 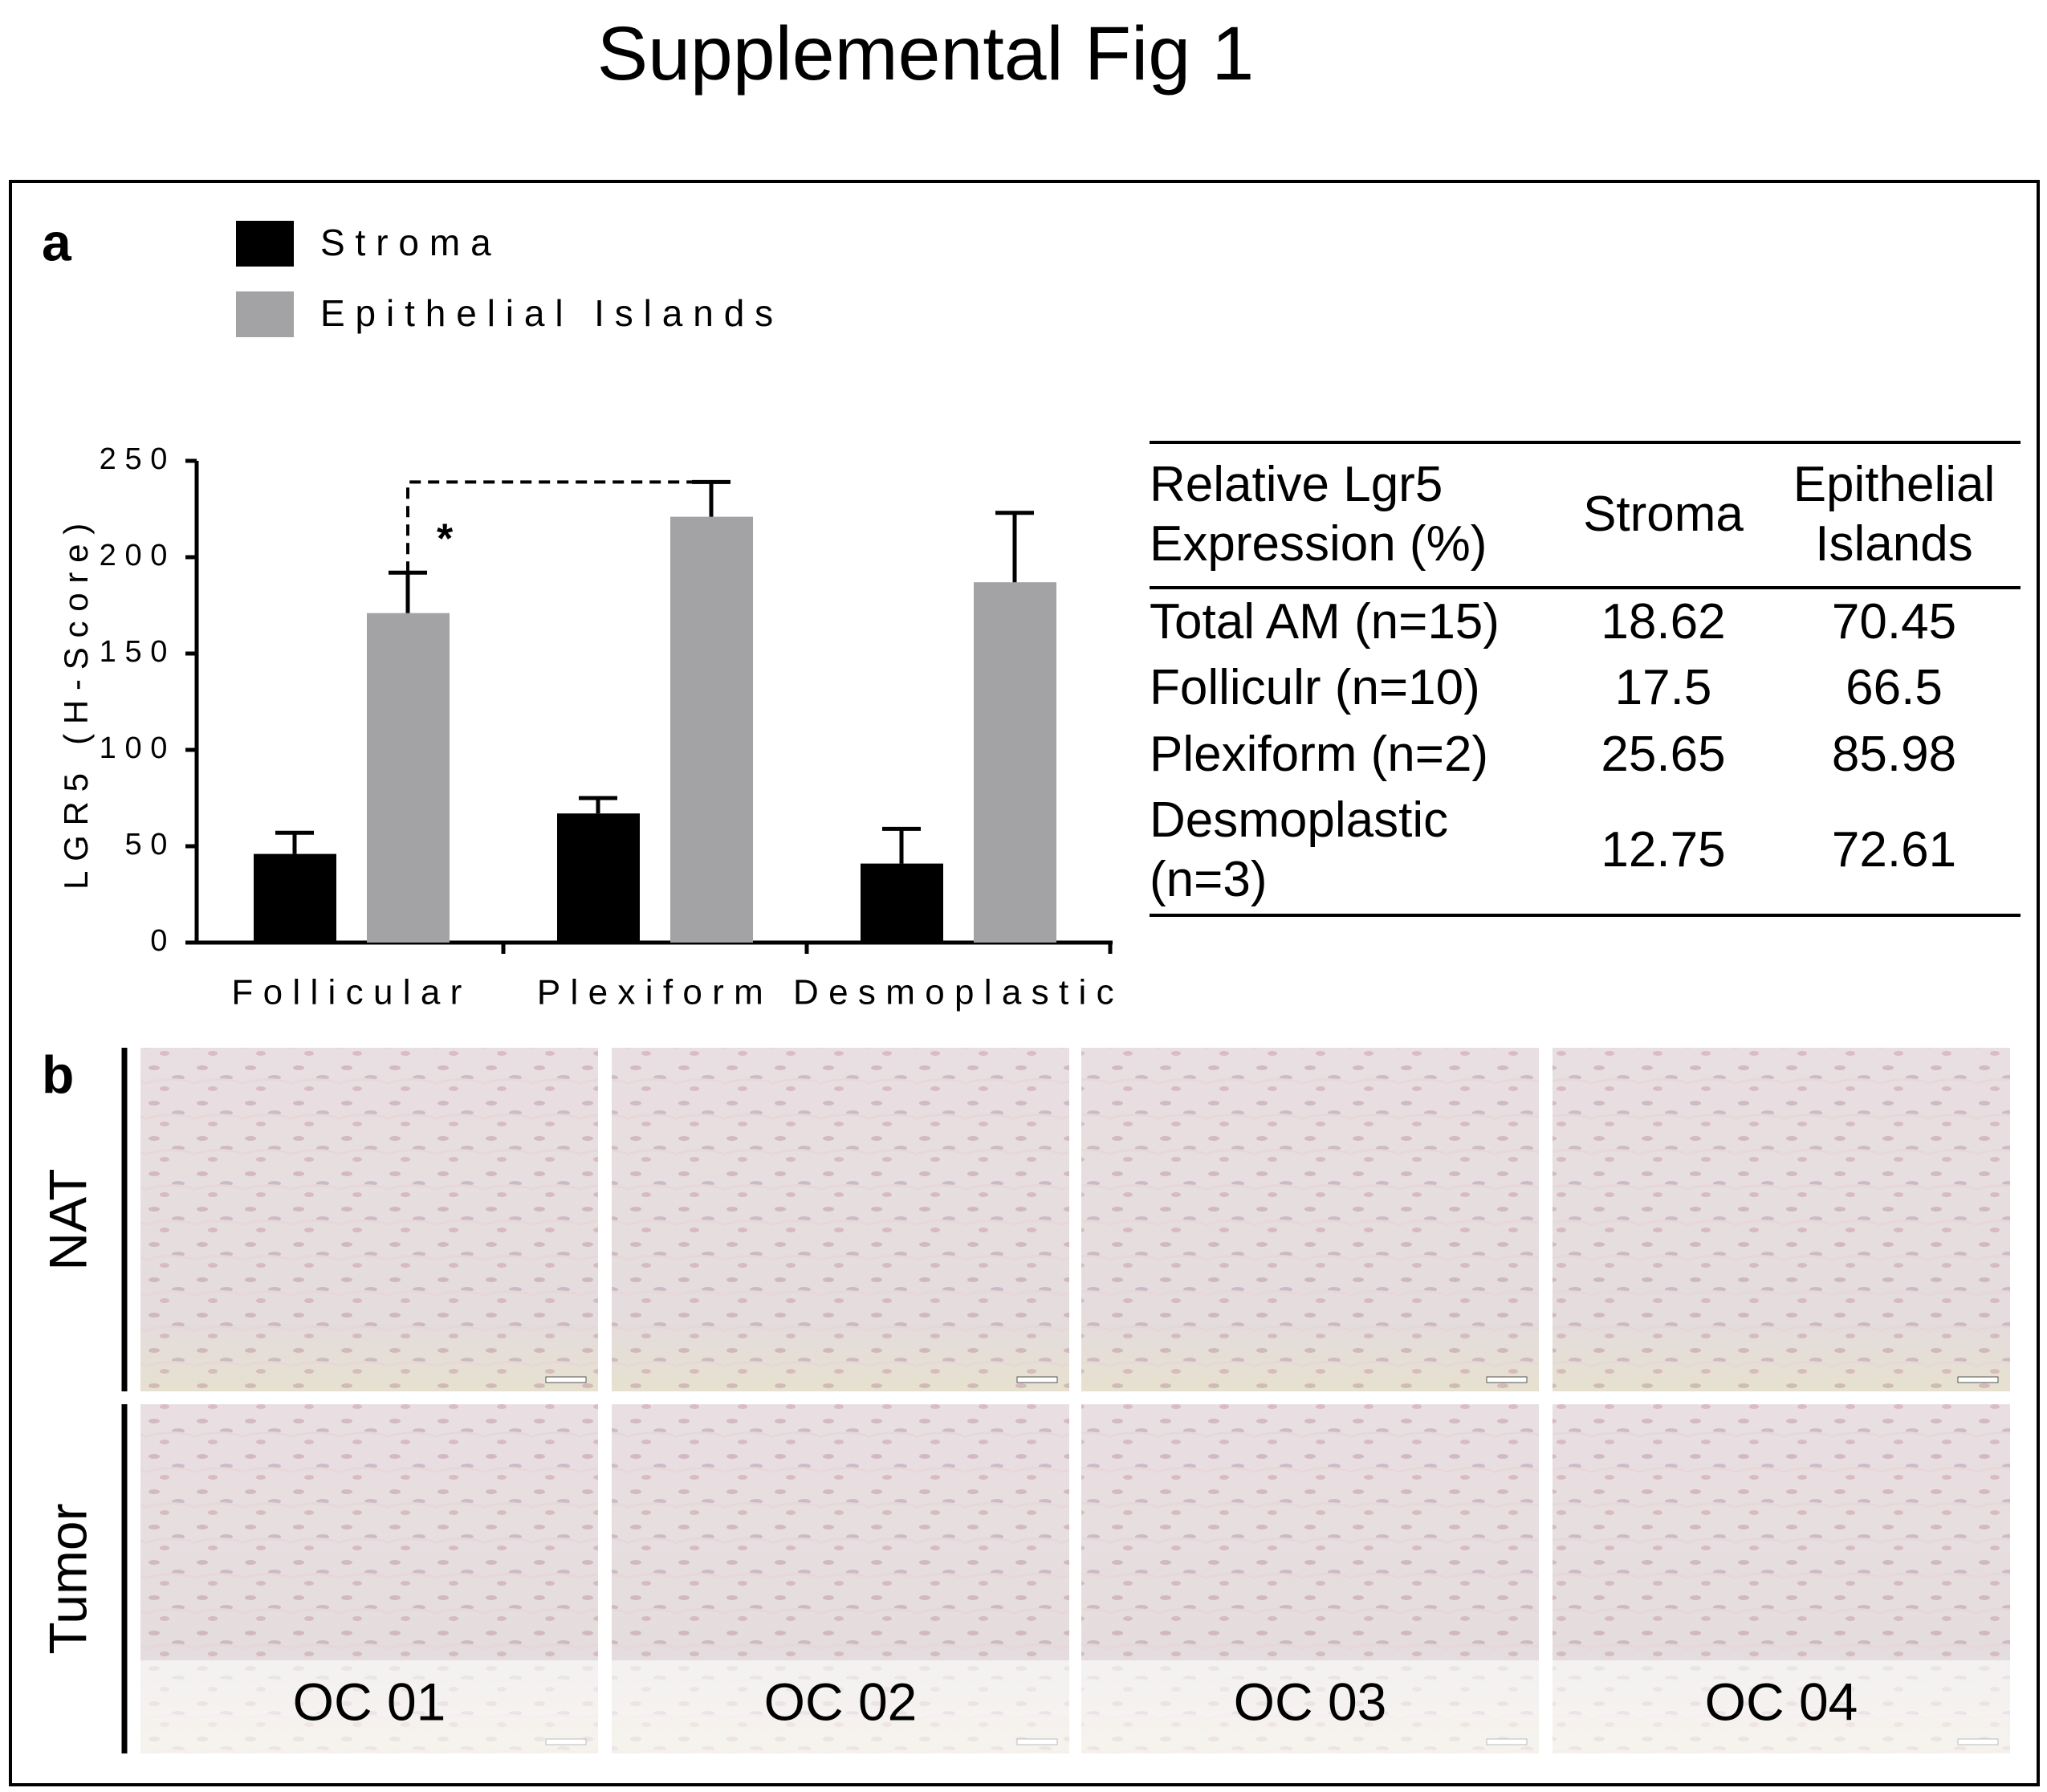 I want to click on row-label: NAT, so click(x=67, y=1219).